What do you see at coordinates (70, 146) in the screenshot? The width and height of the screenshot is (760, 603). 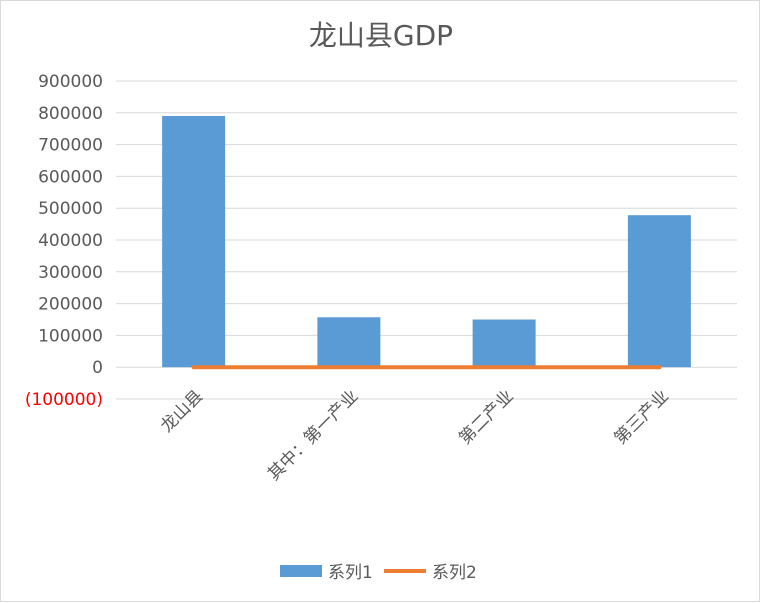 I see `y-tick-label: 700000` at bounding box center [70, 146].